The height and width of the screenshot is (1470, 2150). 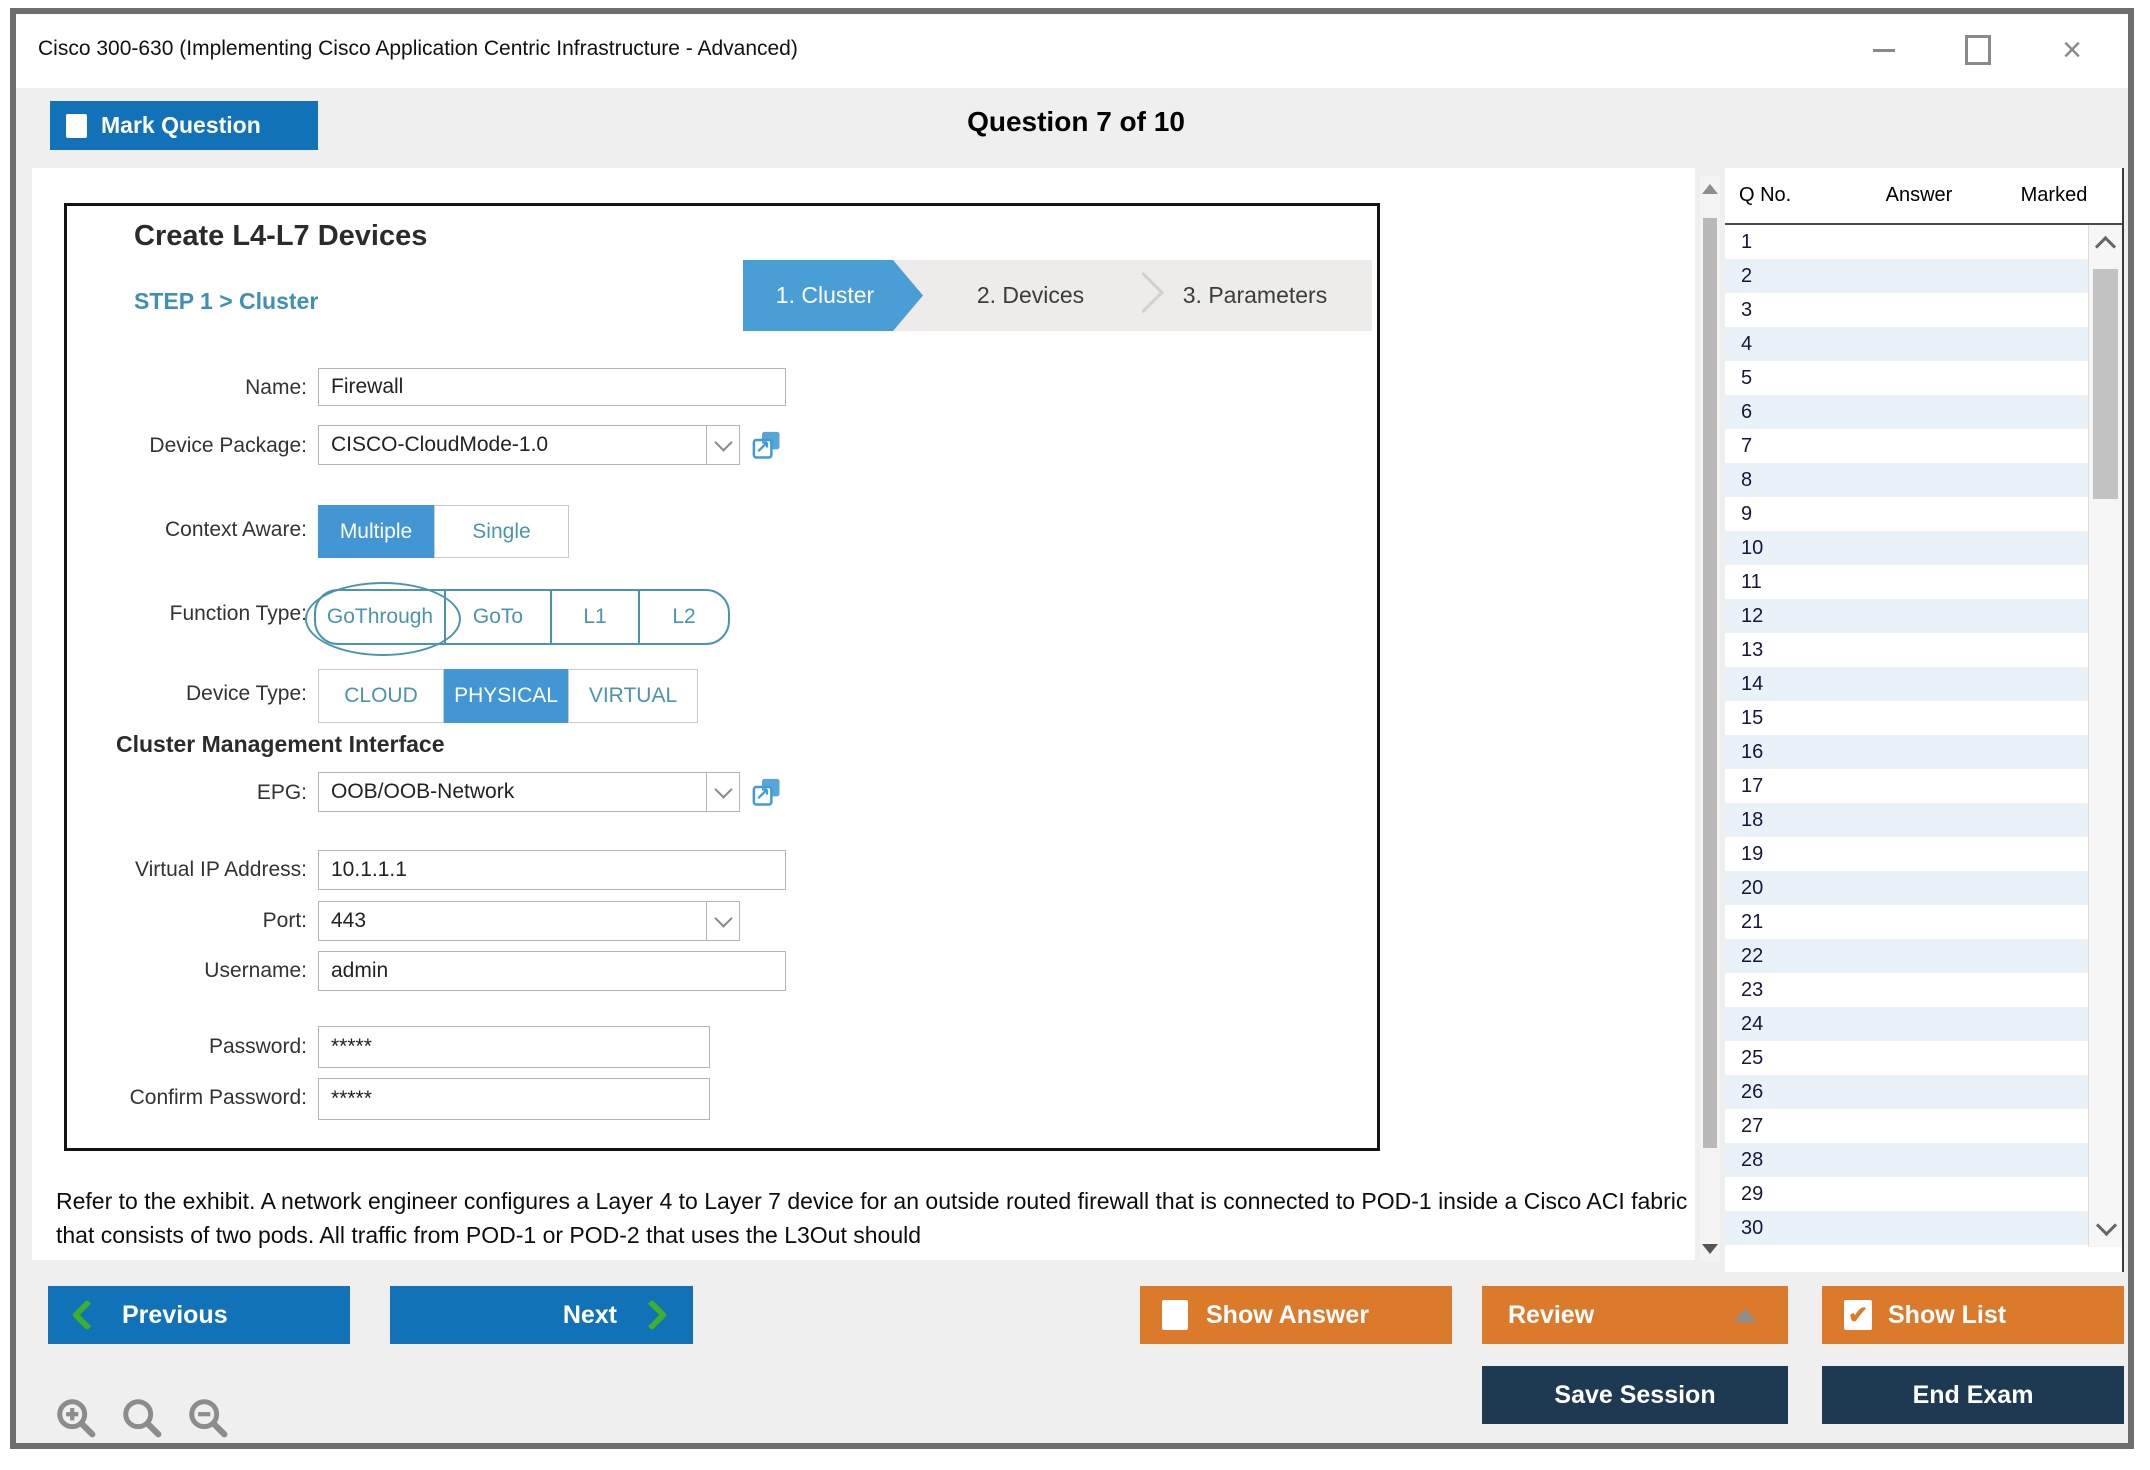 What do you see at coordinates (506, 696) in the screenshot?
I see `device-type-physical-button: PHYSICAL` at bounding box center [506, 696].